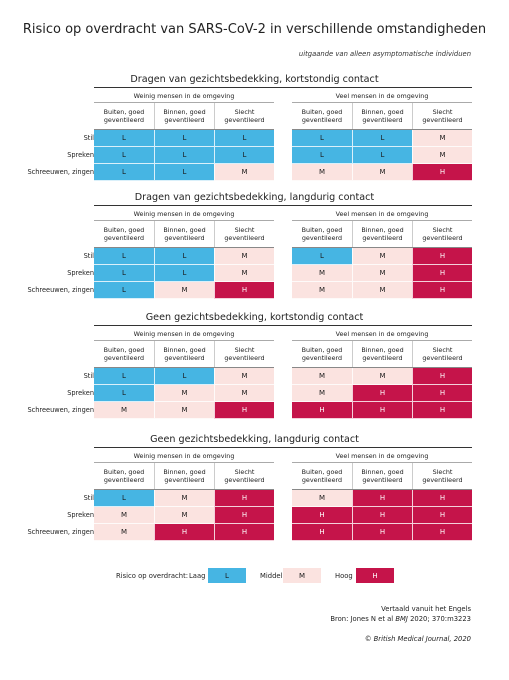 The height and width of the screenshot is (680, 509). What do you see at coordinates (197, 576) in the screenshot?
I see `legend-name-laag: Laag` at bounding box center [197, 576].